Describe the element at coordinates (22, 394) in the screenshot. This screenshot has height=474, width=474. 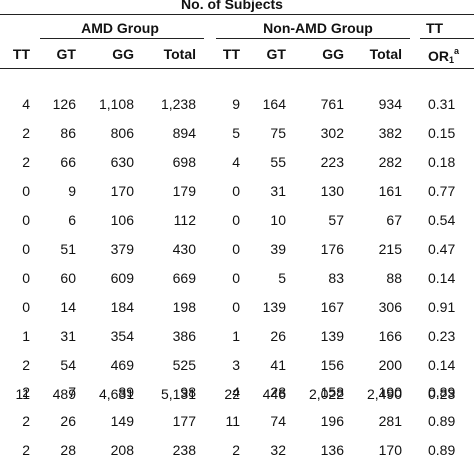
I see `amd-tt-cell: 11` at that location.